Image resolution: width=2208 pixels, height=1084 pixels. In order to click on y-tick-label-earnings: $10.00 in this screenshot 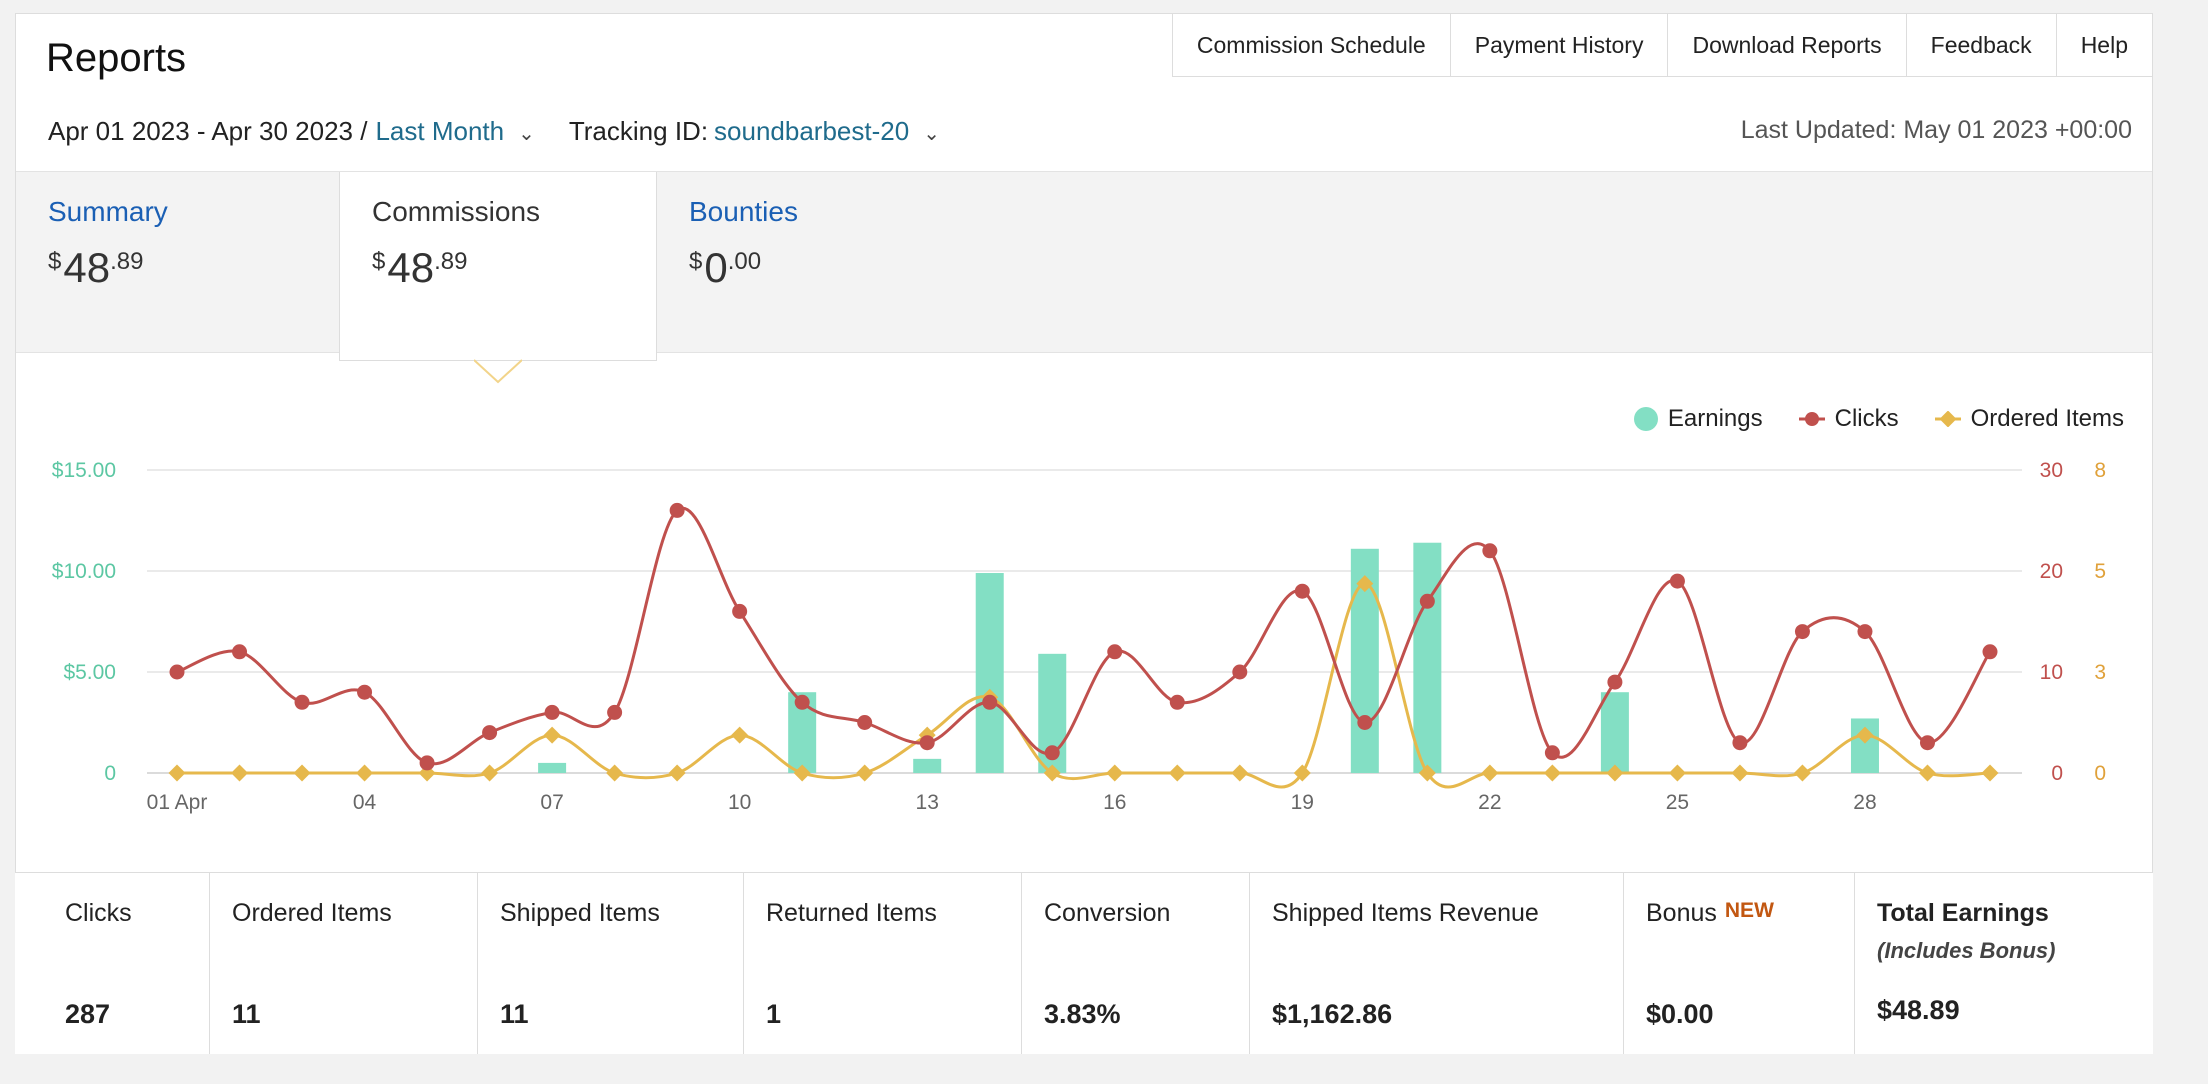, I will do `click(84, 571)`.